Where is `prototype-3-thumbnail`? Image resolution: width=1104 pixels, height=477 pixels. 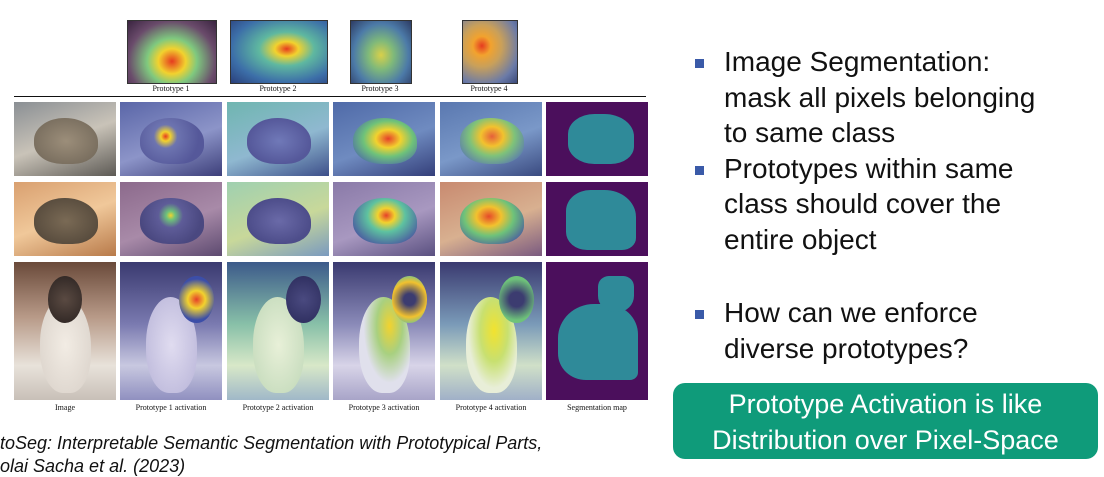 prototype-3-thumbnail is located at coordinates (381, 52).